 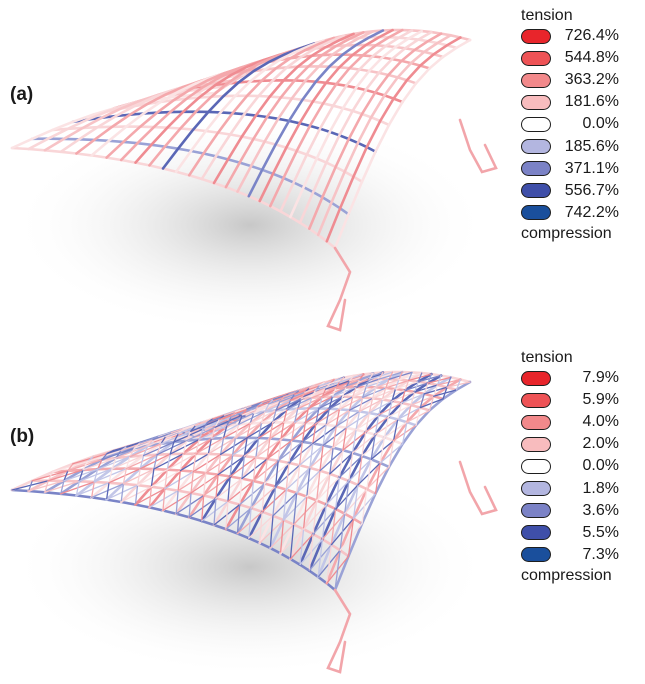 What do you see at coordinates (591, 80) in the screenshot?
I see `legend-value: 363.2%` at bounding box center [591, 80].